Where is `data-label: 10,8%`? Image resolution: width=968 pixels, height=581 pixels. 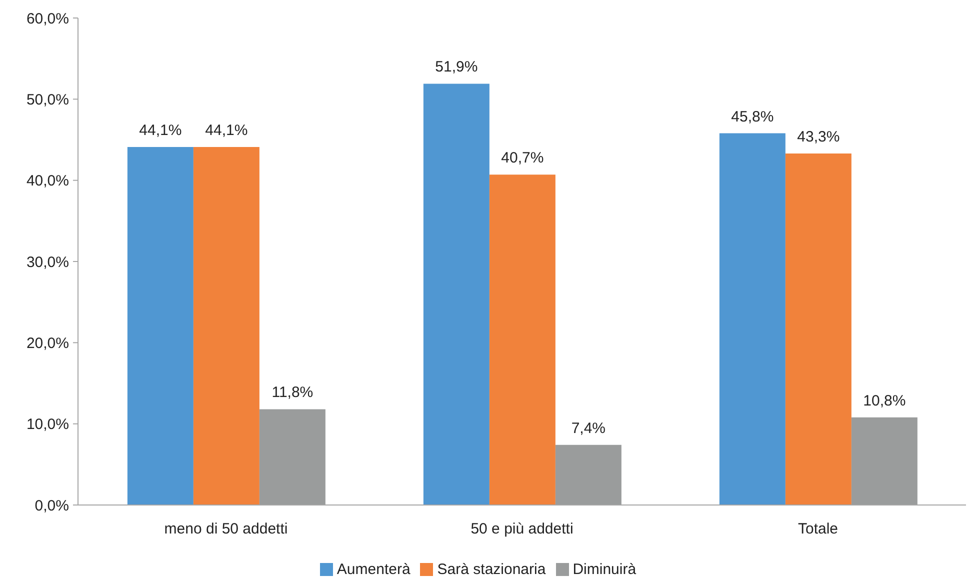 data-label: 10,8% is located at coordinates (884, 401).